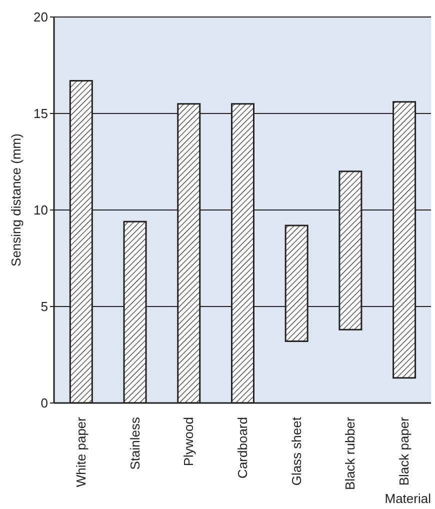 The width and height of the screenshot is (435, 509). What do you see at coordinates (242, 447) in the screenshot?
I see `x-tick-label: Cardboard` at bounding box center [242, 447].